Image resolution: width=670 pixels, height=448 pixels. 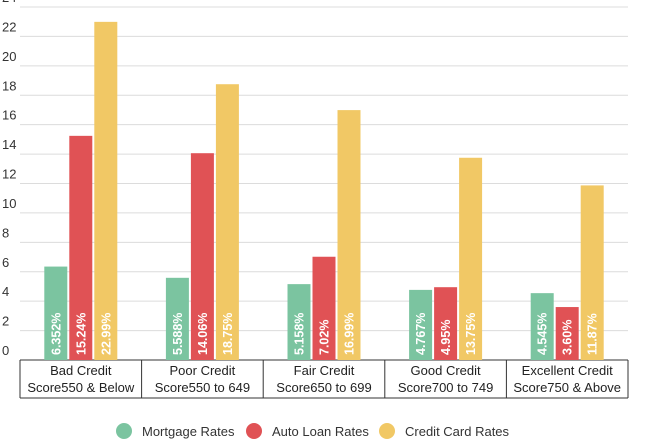 What do you see at coordinates (593, 334) in the screenshot?
I see `data-label: 11.87%` at bounding box center [593, 334].